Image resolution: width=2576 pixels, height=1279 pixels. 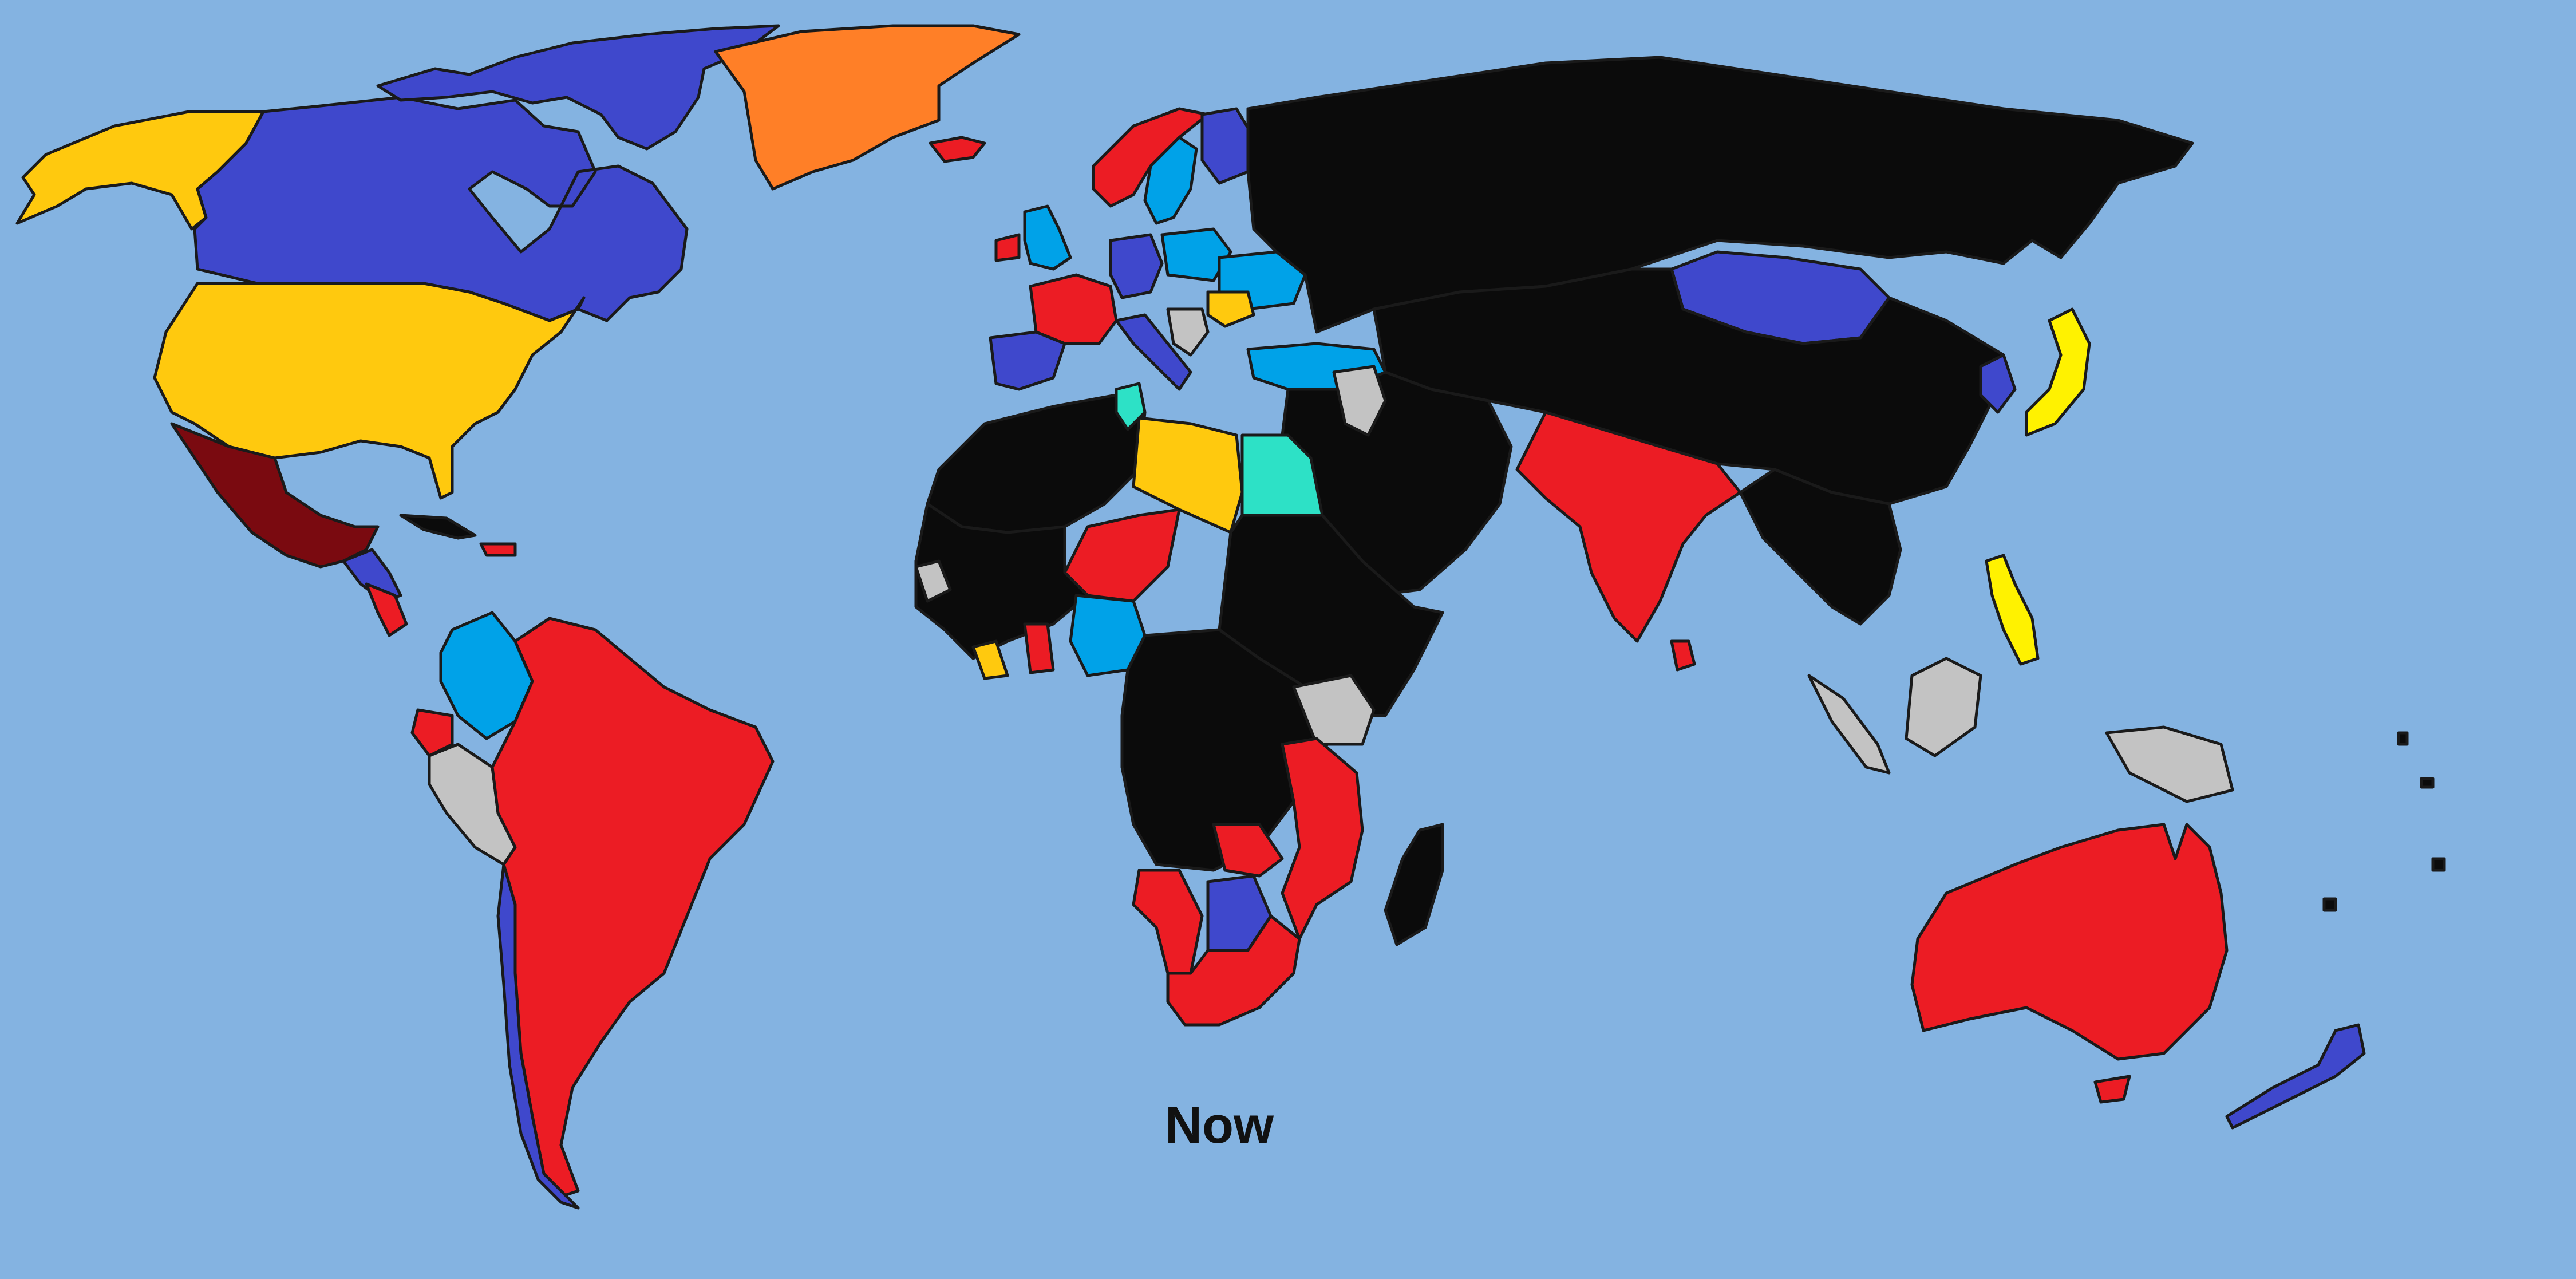 I want to click on region-india, so click(x=1628, y=526).